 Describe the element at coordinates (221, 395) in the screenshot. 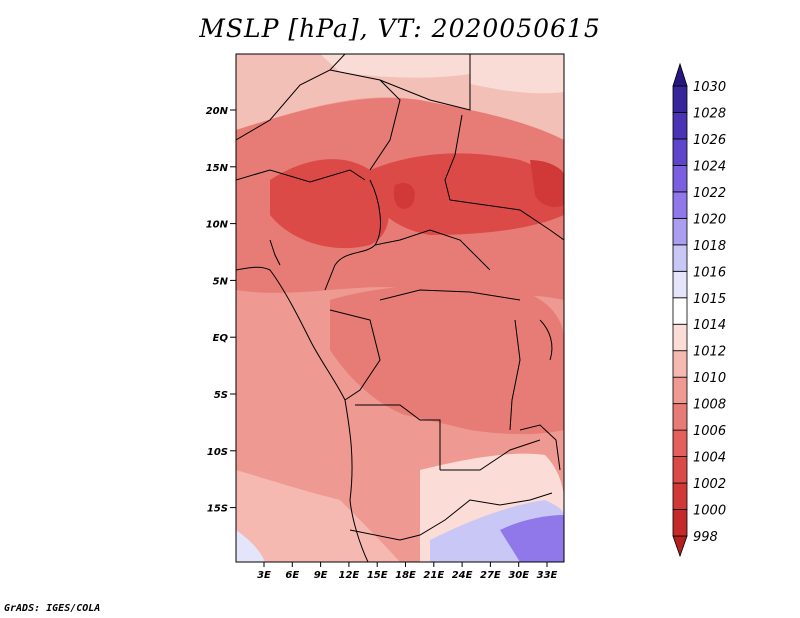

I see `lat-label: 5S` at that location.